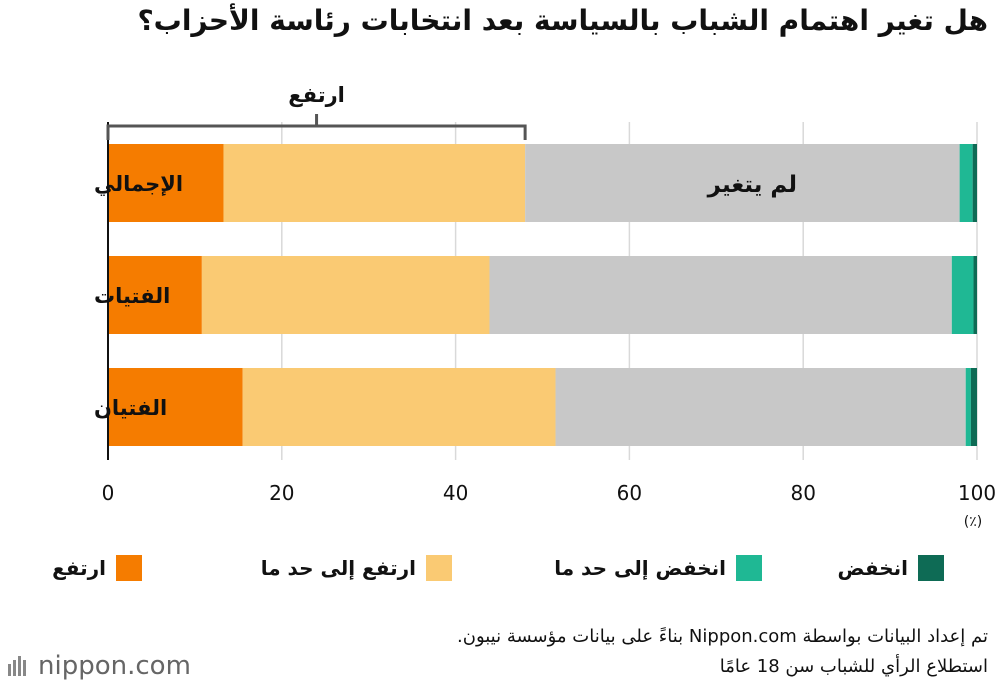  I want to click on x-tick-label-1: 20, so click(281, 493).